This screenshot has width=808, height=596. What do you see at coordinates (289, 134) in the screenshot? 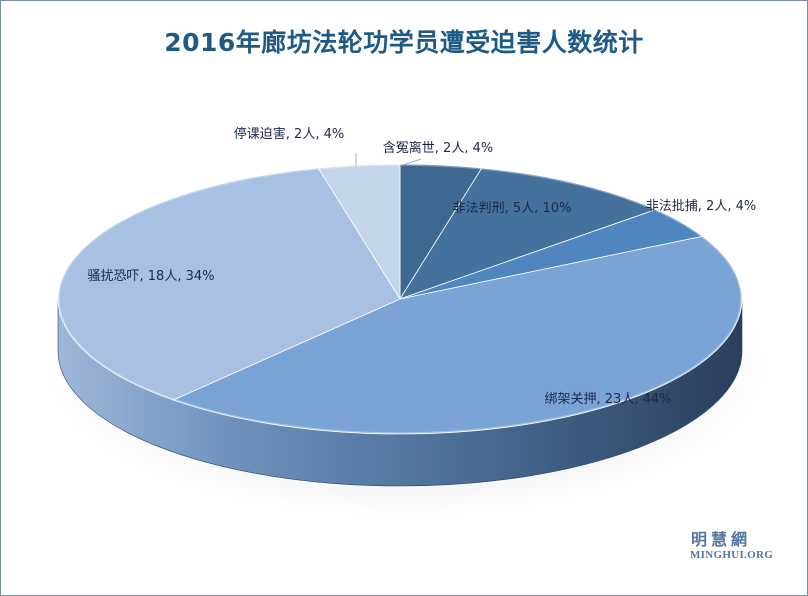
I see `slice-label-6: 停课迫害, 2人, 4%` at bounding box center [289, 134].